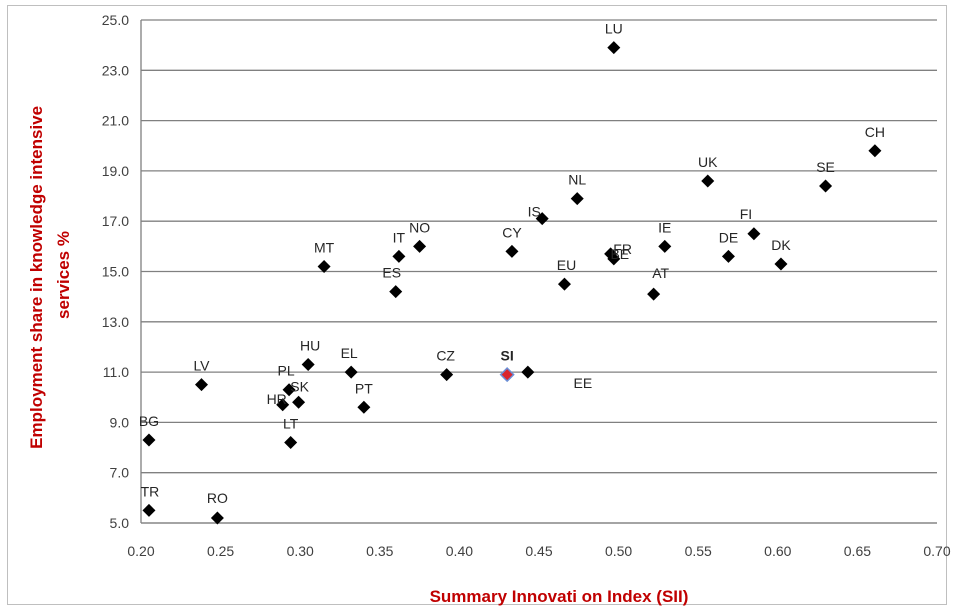 This screenshot has height=612, width=953. Describe the element at coordinates (875, 132) in the screenshot. I see `point-label-ch: CH` at that location.